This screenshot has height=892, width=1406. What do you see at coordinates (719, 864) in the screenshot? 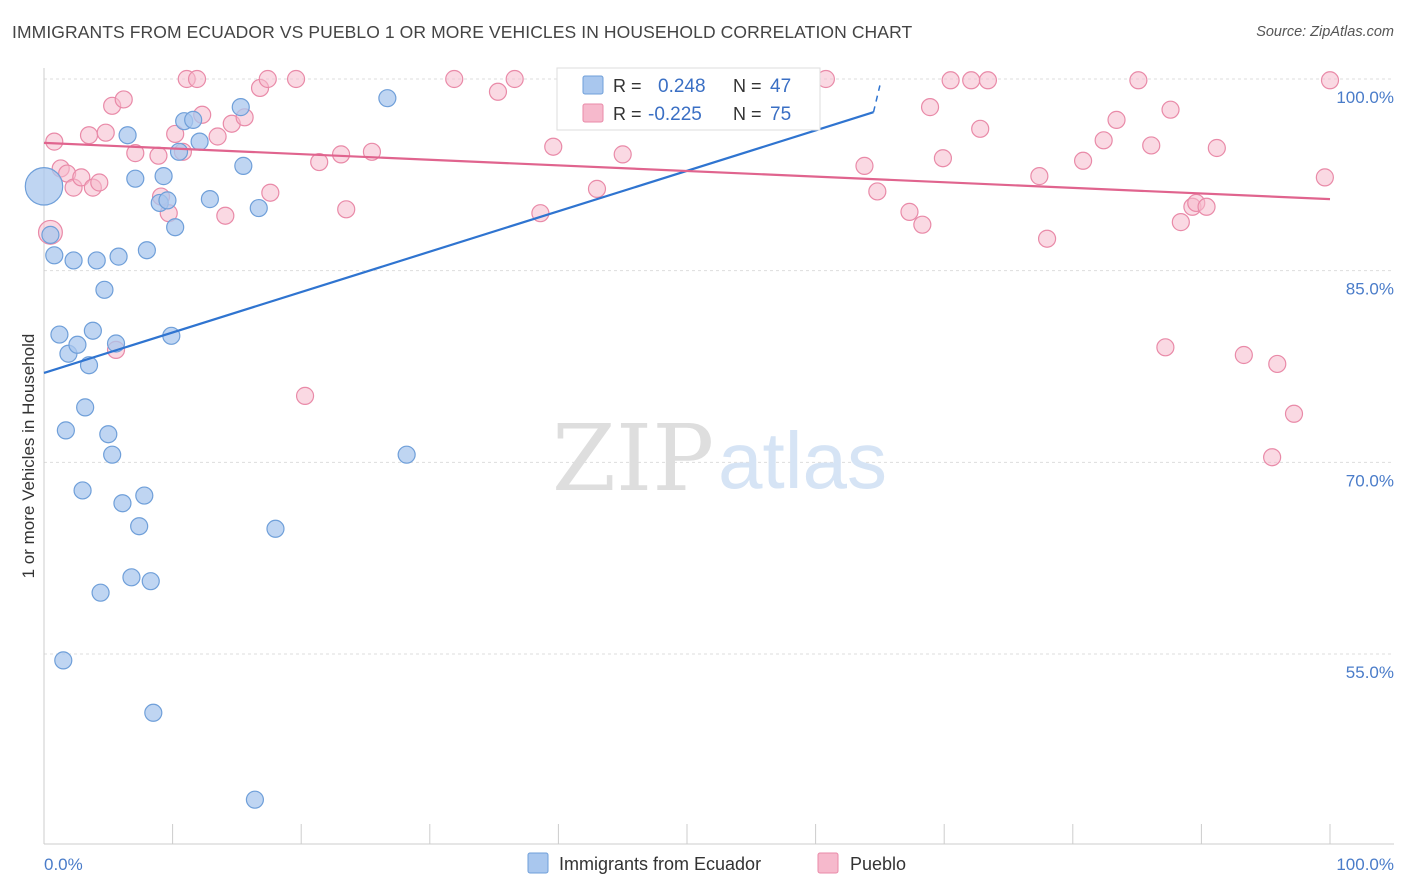
I see `x-tick-labels: 0.0% 100.0%` at bounding box center [719, 864].